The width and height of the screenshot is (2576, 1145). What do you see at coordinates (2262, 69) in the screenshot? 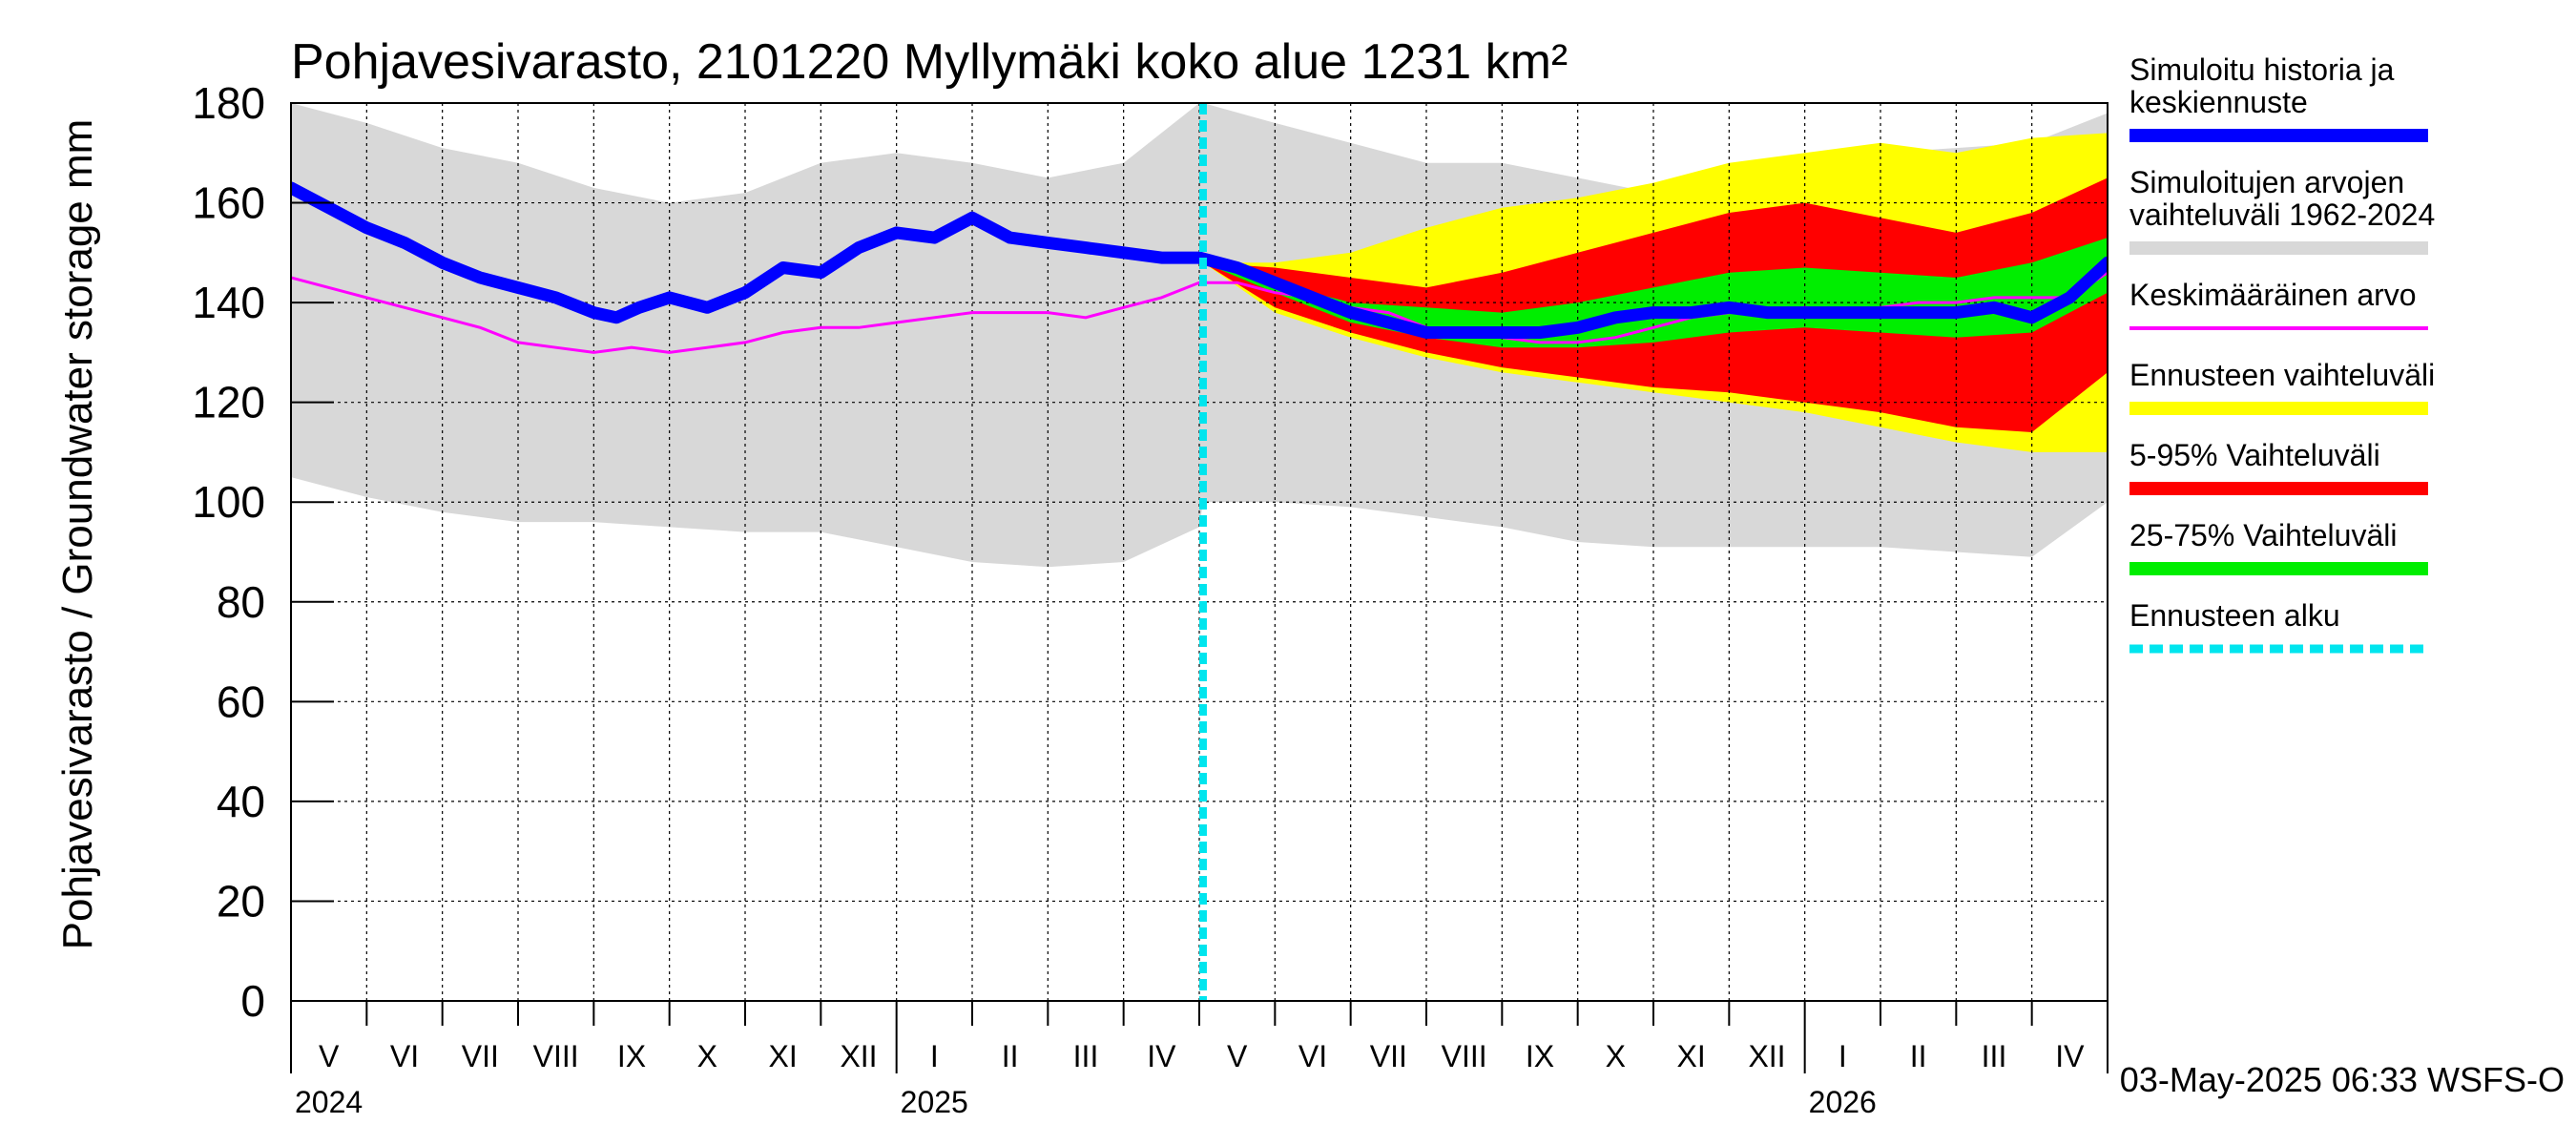
I see `legend-label: Simuloitu historia ja` at bounding box center [2262, 69].